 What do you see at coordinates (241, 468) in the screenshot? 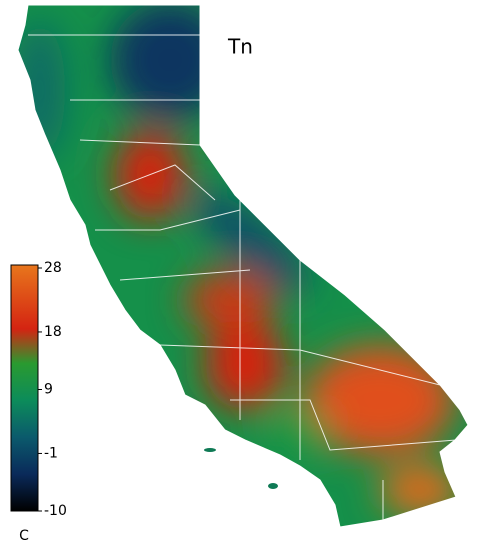
I see `islands` at bounding box center [241, 468].